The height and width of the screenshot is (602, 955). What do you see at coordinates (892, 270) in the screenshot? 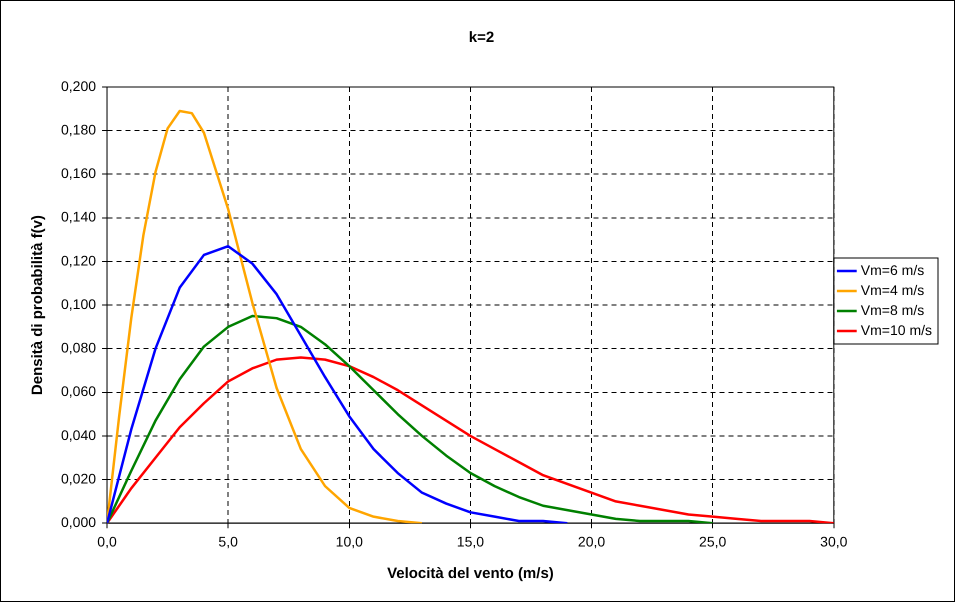
I see `legend-label: Vm=6 m/s` at bounding box center [892, 270].